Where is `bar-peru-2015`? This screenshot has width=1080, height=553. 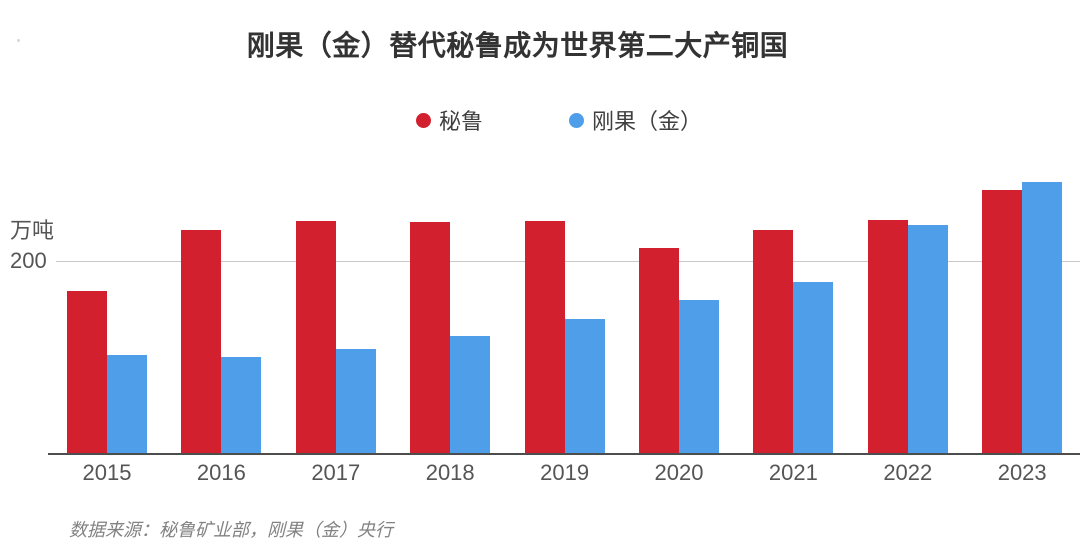
bar-peru-2015 is located at coordinates (87, 371).